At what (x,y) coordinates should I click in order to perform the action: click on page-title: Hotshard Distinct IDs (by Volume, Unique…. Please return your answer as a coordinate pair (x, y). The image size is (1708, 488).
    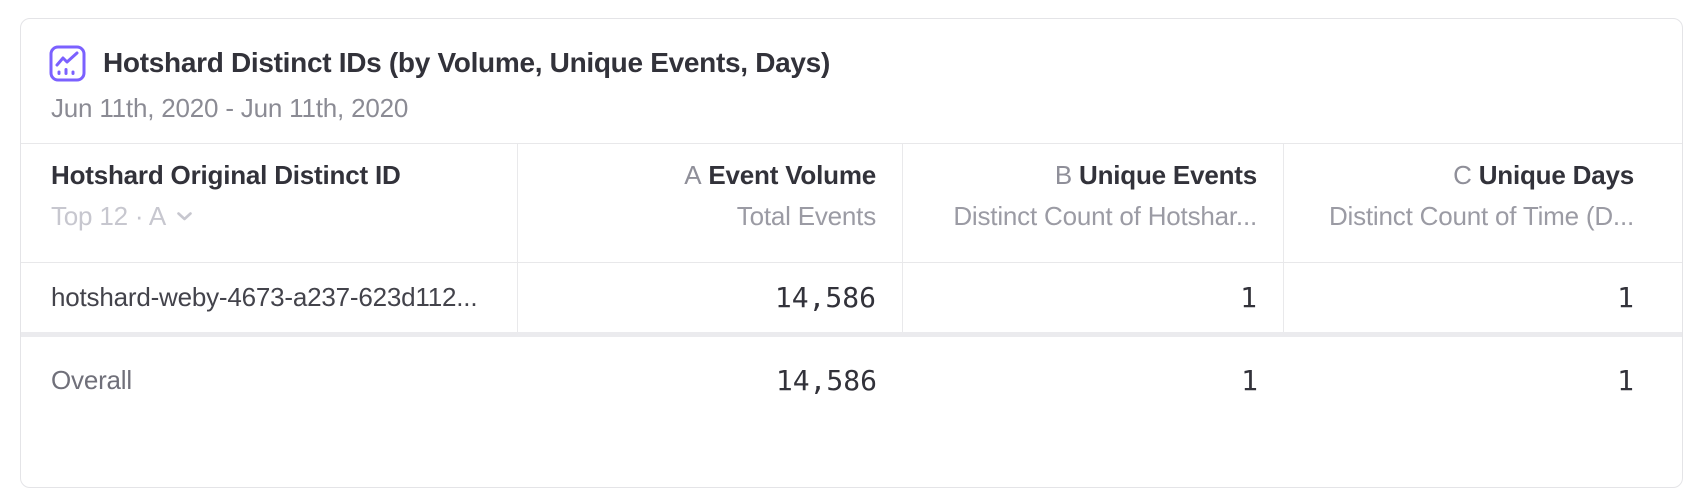
    Looking at the image, I should click on (466, 62).